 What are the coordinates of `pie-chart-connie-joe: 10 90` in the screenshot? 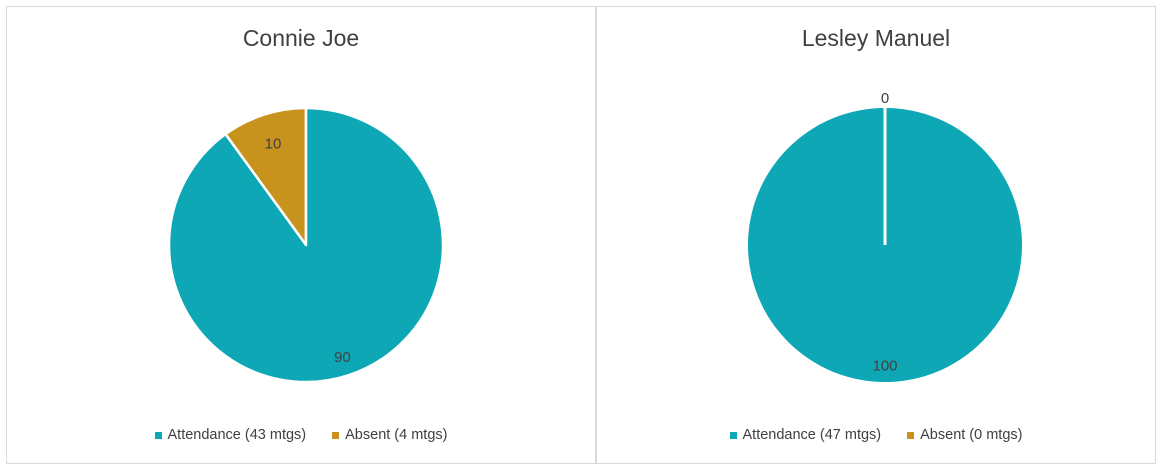 It's located at (306, 245).